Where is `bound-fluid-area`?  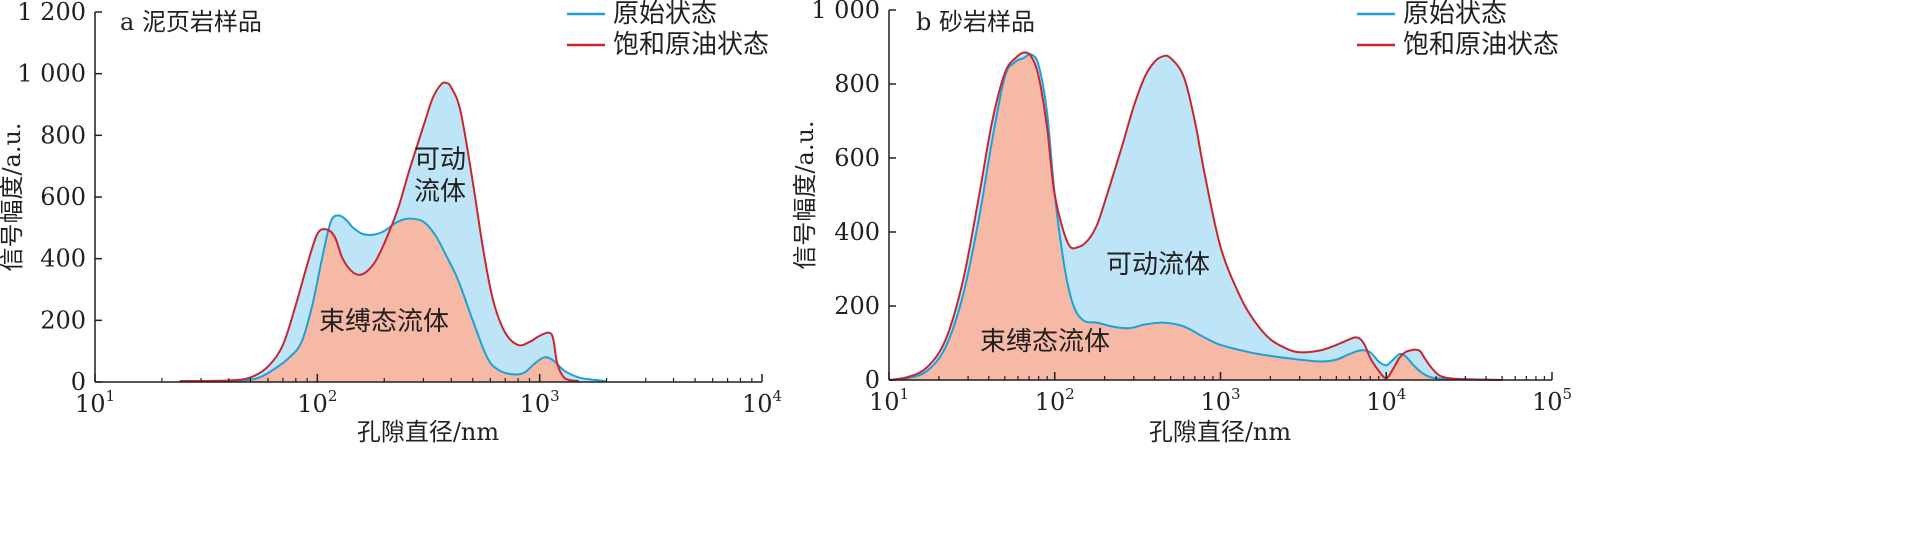 bound-fluid-area is located at coordinates (379, 298).